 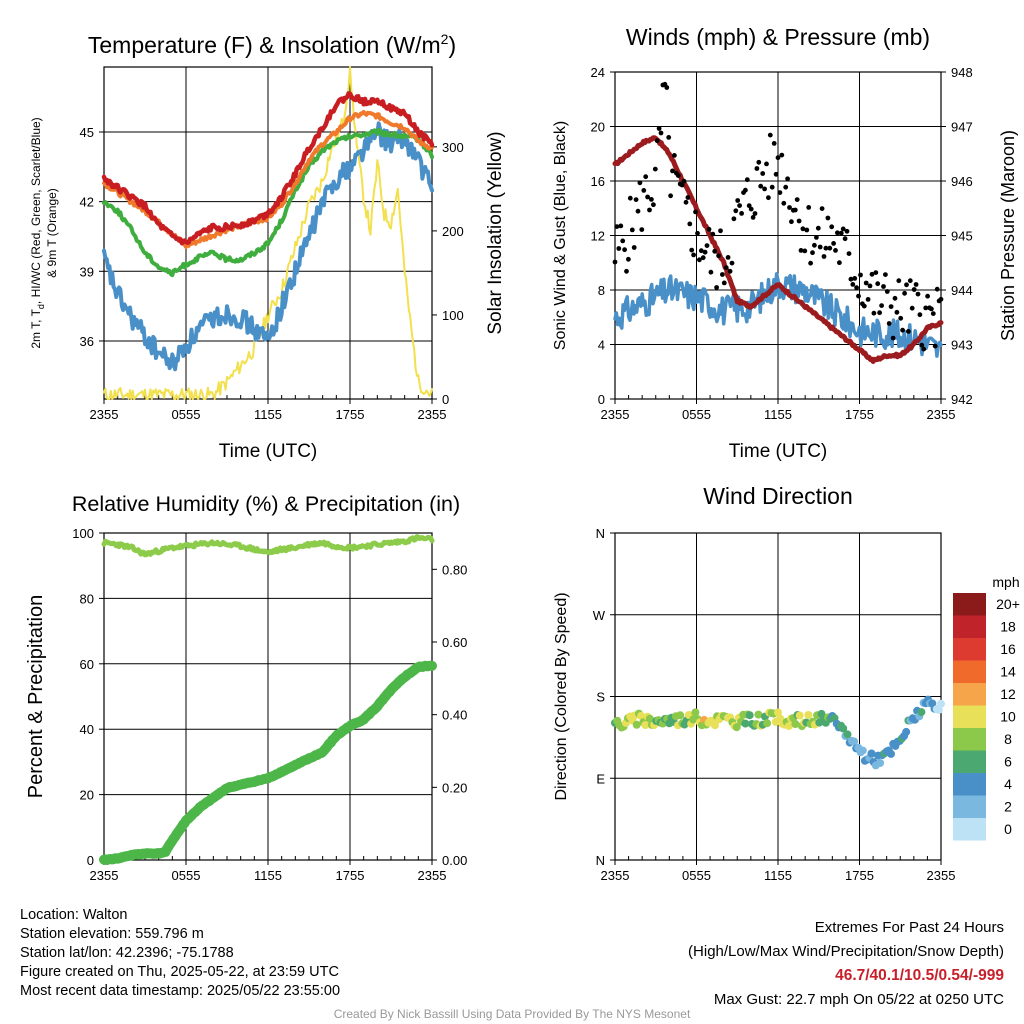 I want to click on wind_direction-x-tick-label: 1755, so click(x=859, y=875).